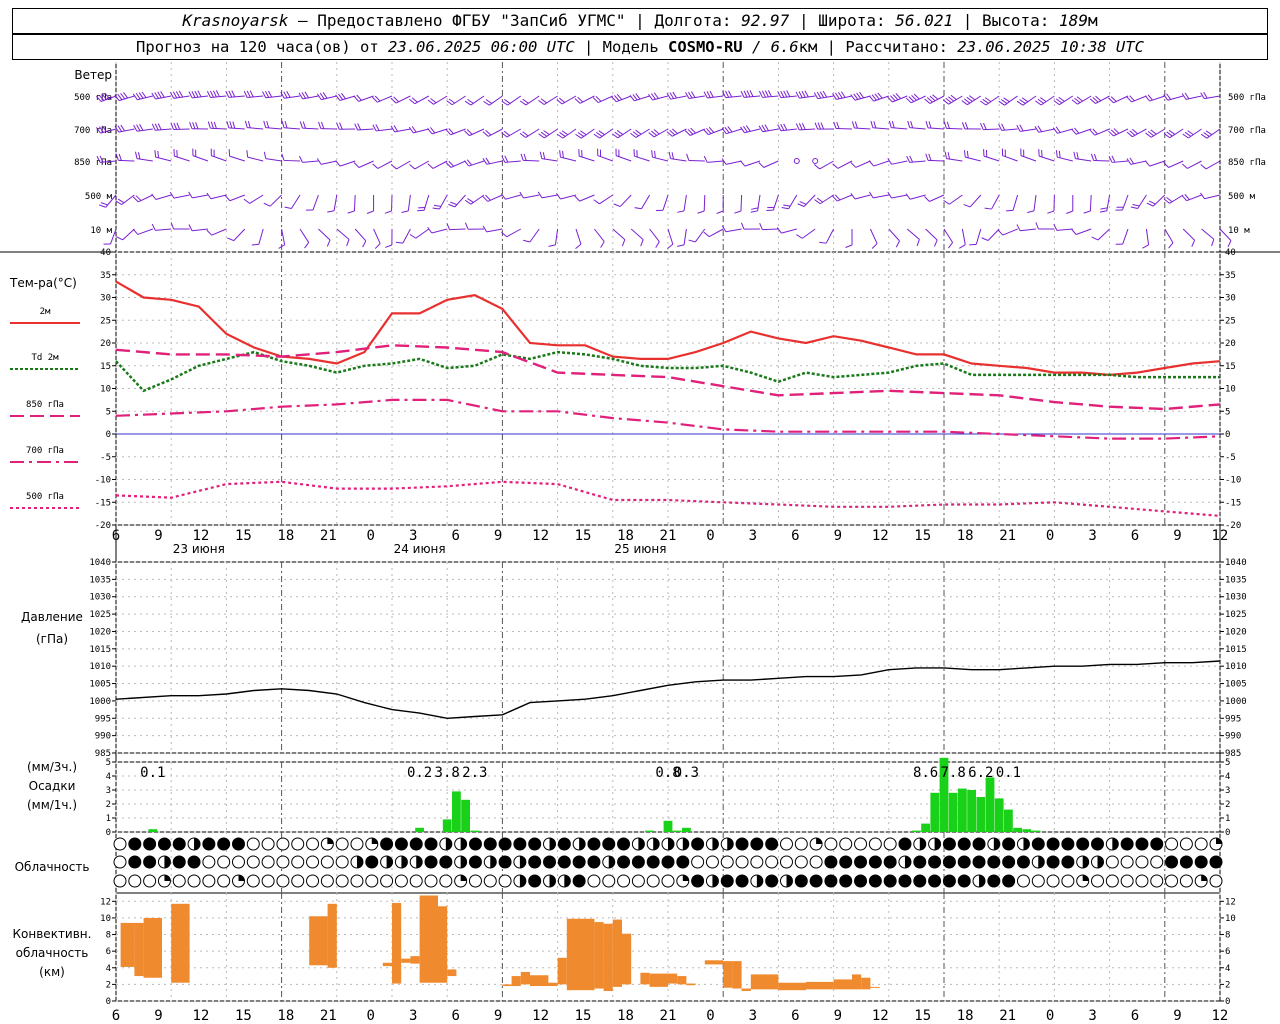  Describe the element at coordinates (953, 773) in the screenshot. I see `precip-sum-label: 7.8` at that location.